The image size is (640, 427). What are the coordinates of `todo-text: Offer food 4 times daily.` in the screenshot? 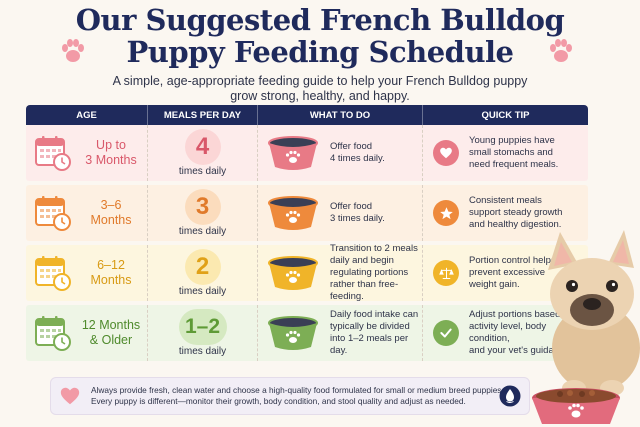 It's located at (357, 153).